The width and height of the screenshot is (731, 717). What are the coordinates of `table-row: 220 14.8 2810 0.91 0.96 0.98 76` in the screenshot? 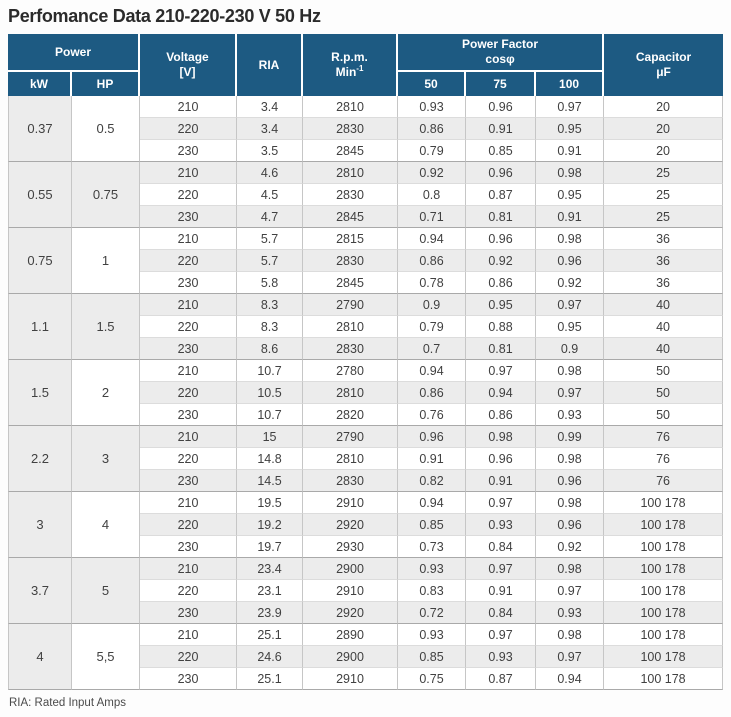 It's located at (366, 459).